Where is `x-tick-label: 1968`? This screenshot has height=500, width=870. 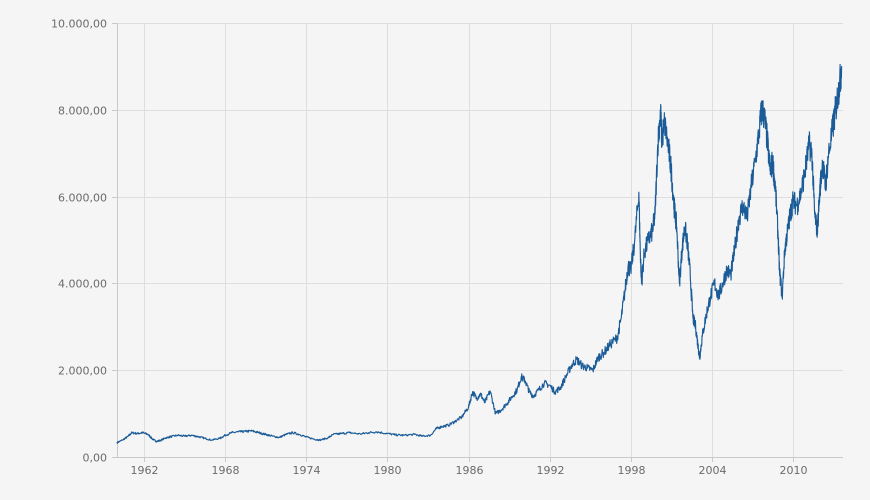 x-tick-label: 1968 is located at coordinates (226, 470).